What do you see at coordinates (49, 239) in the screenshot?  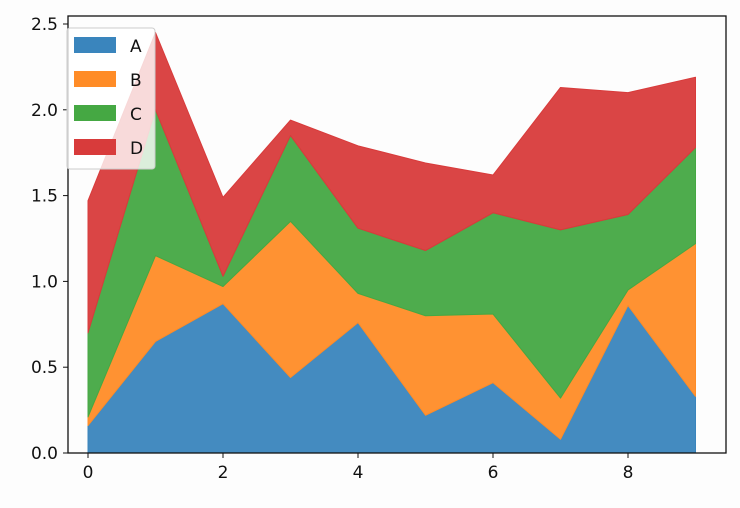 I see `y-axis: 0.0 0.5 1.0 1.5 2.0 2.5` at bounding box center [49, 239].